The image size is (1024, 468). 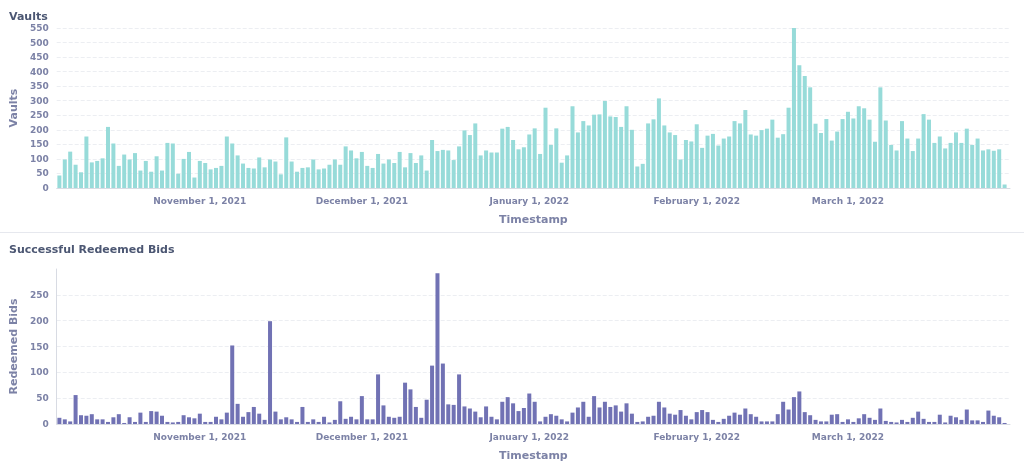 What do you see at coordinates (13, 108) in the screenshot?
I see `y-axis-title: Vaults` at bounding box center [13, 108].